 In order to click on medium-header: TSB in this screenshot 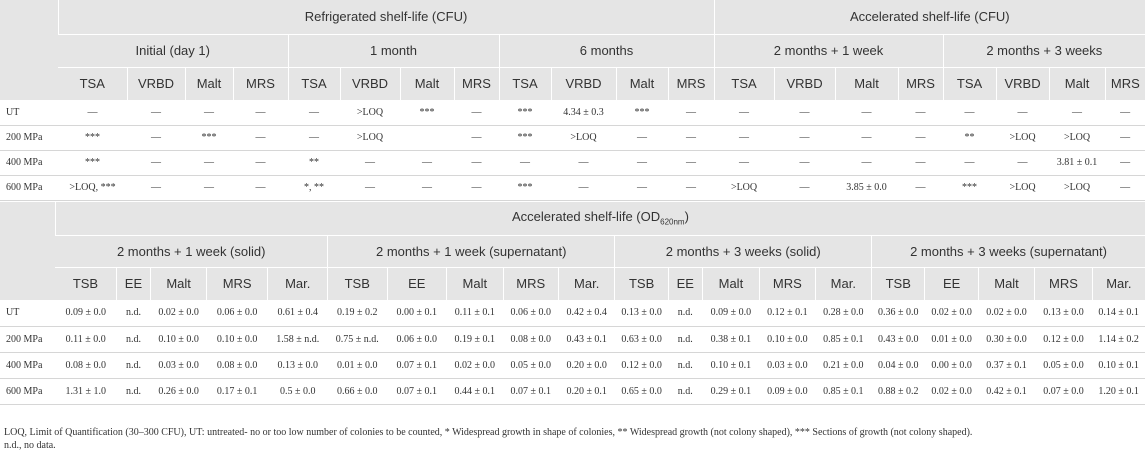, I will do `click(357, 283)`.